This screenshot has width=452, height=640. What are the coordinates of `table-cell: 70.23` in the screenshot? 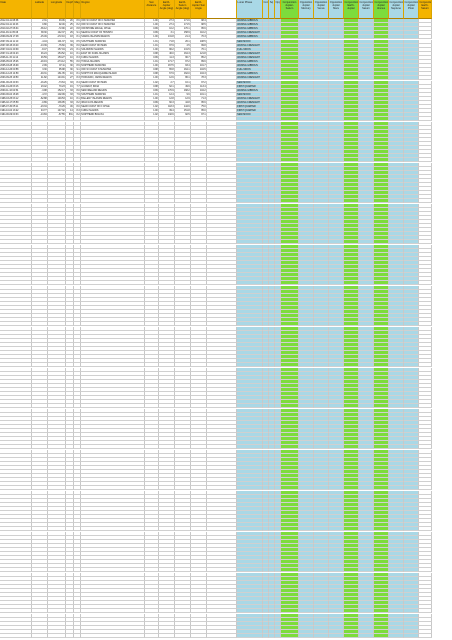 It's located at (57, 86).